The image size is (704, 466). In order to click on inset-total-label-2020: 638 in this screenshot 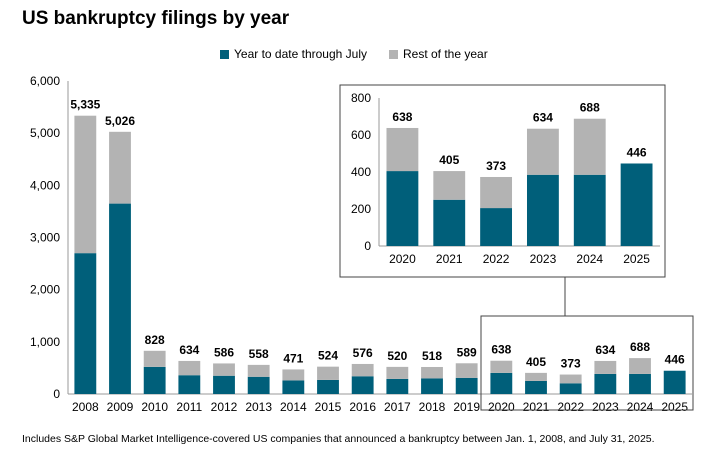, I will do `click(402, 117)`.